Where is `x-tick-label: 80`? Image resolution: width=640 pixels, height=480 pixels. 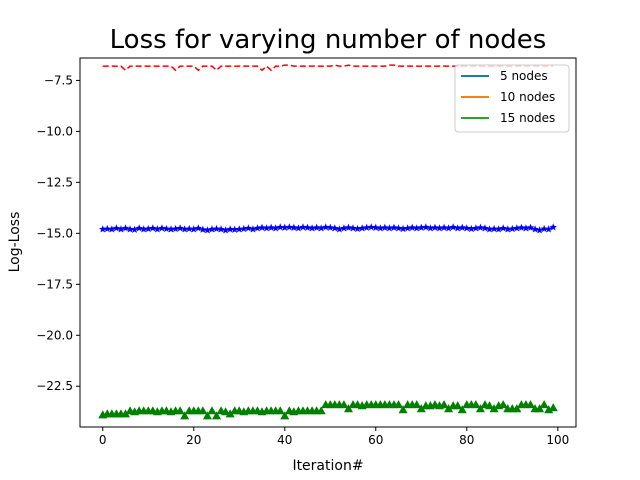
x-tick-label: 80 is located at coordinates (466, 440).